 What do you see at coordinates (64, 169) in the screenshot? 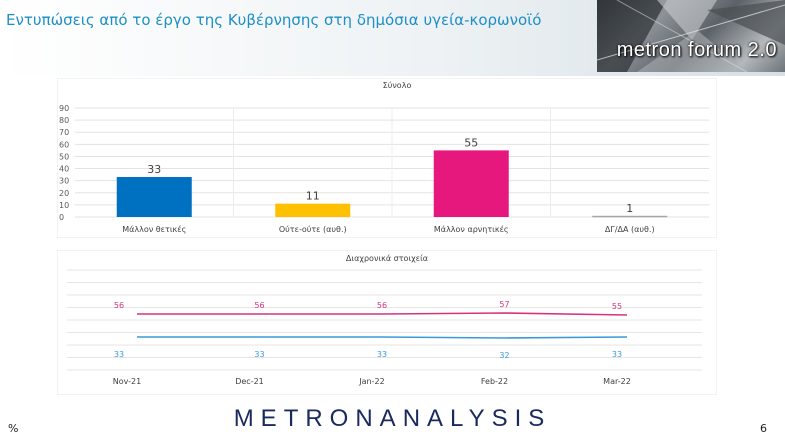
I see `y-tick-label: 40` at bounding box center [64, 169].